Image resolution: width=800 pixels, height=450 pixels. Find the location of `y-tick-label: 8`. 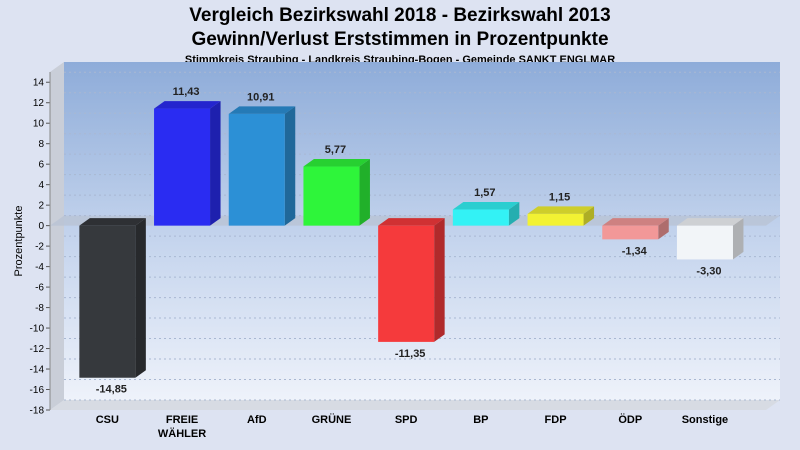

y-tick-label: 8 is located at coordinates (41, 144).